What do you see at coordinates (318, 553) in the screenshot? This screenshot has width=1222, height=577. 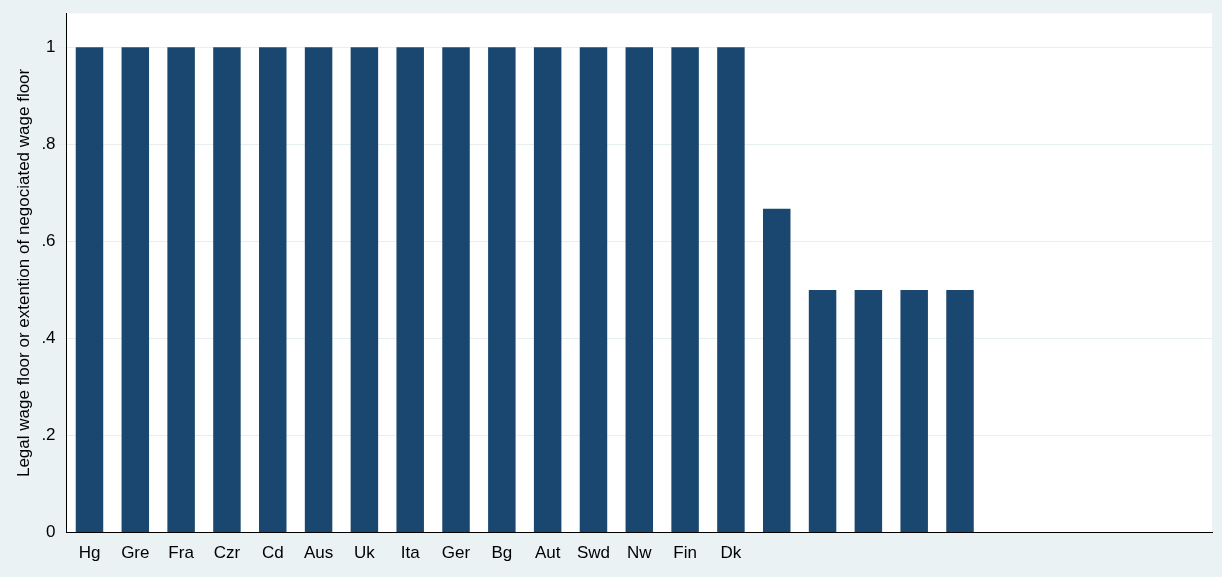 I see `x-tick-label: Aus` at bounding box center [318, 553].